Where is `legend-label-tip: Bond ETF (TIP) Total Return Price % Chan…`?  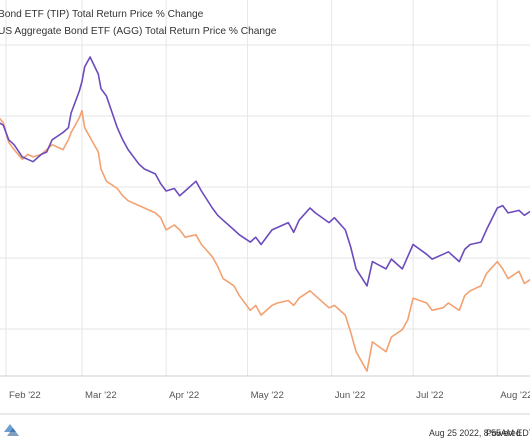 legend-label-tip: Bond ETF (TIP) Total Return Price % Chan… is located at coordinates (102, 14).